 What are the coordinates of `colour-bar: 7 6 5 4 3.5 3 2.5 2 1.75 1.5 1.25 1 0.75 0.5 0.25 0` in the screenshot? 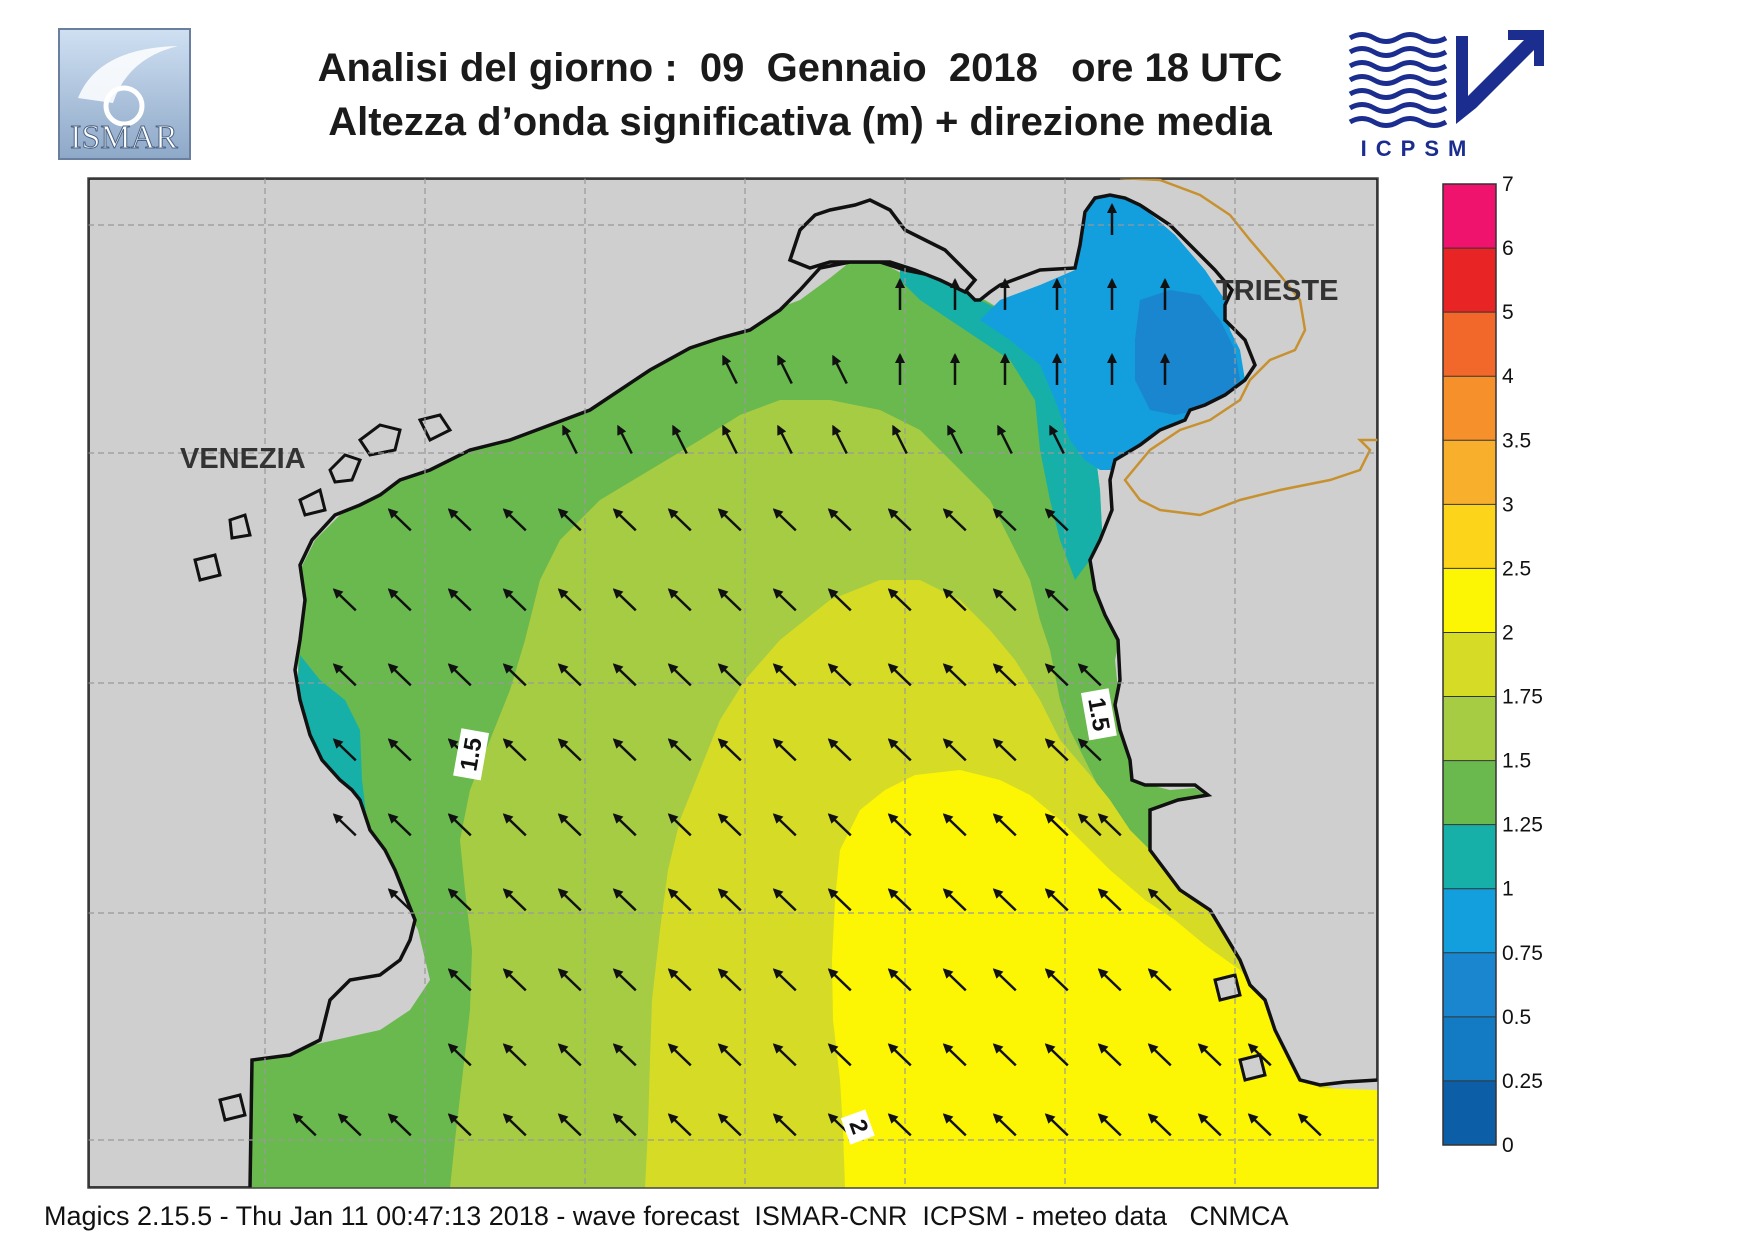 It's located at (1492, 665).